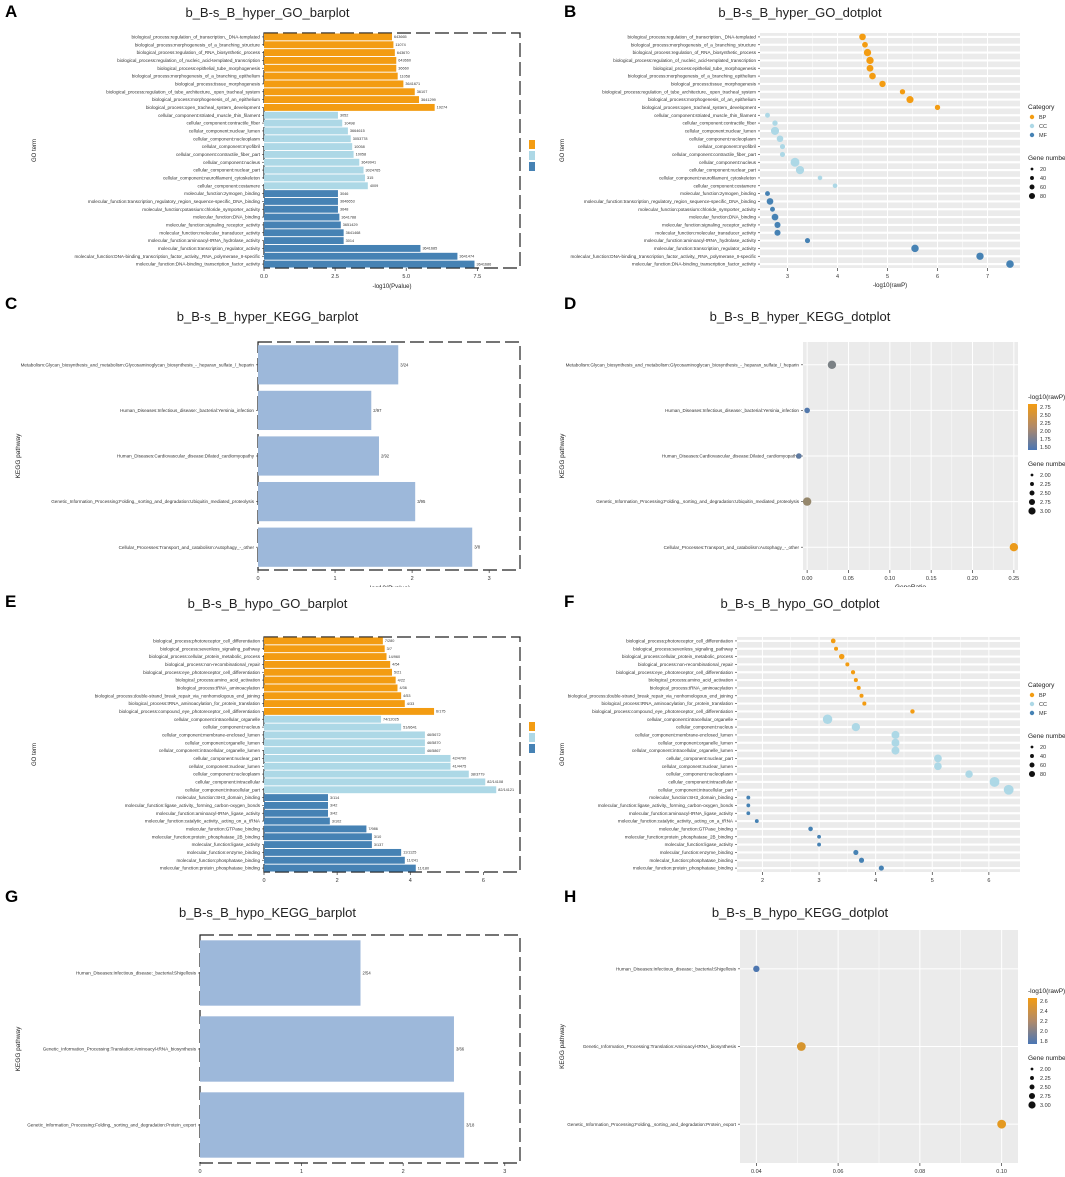 The height and width of the screenshot is (1177, 1065). I want to click on panel-label-g: G, so click(12, 896).